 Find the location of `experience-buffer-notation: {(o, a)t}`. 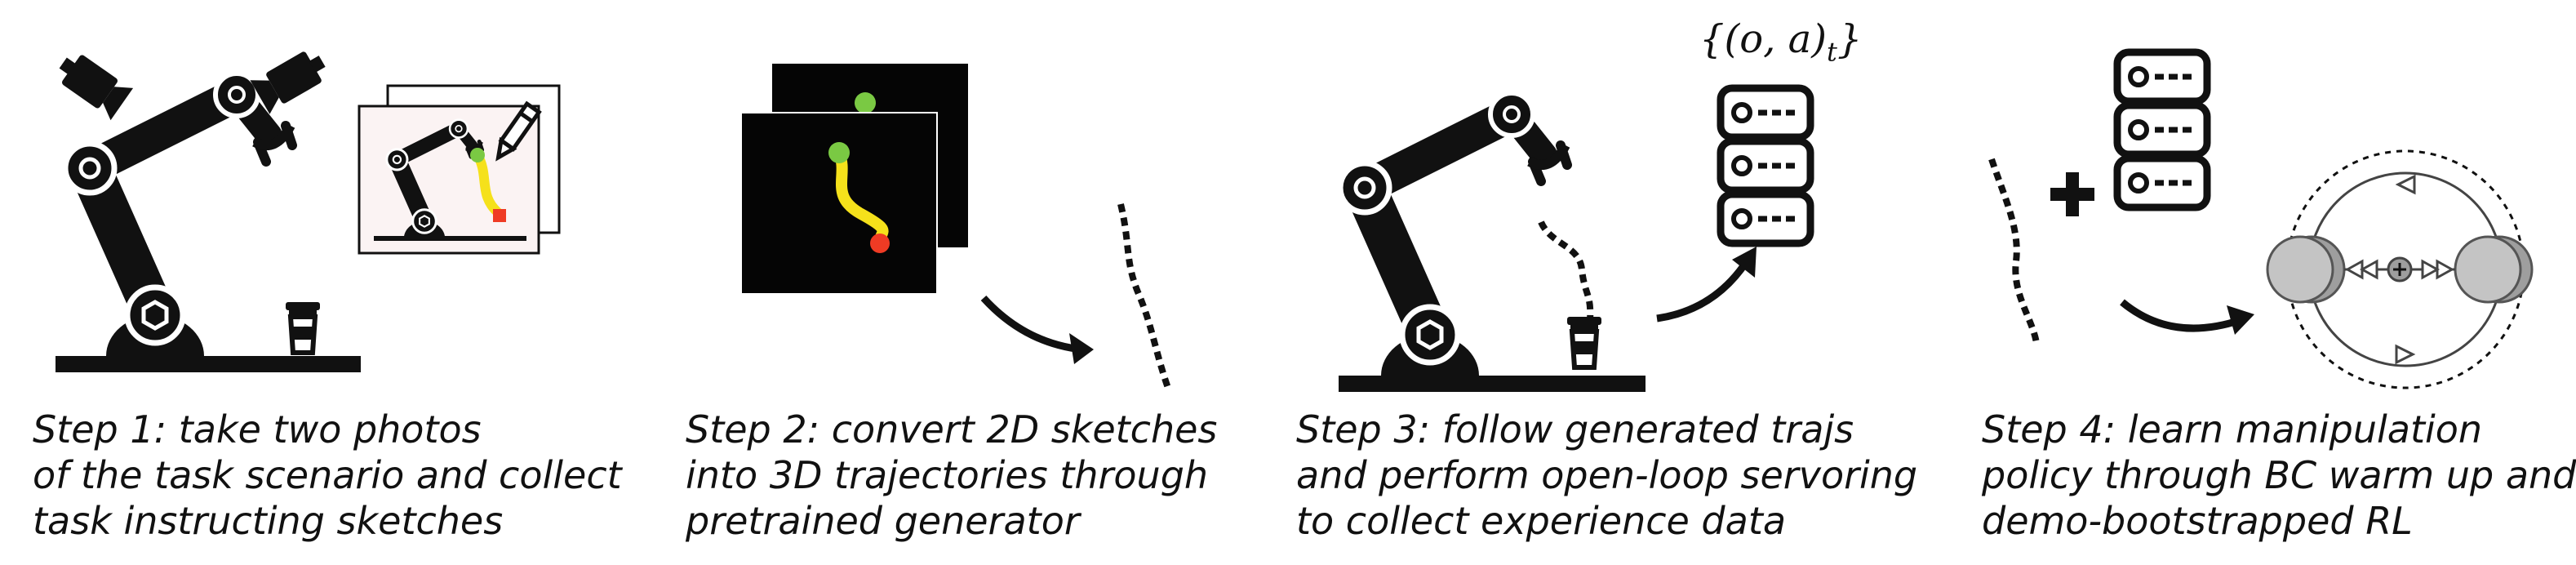

experience-buffer-notation: {(o, a)t} is located at coordinates (1780, 42).